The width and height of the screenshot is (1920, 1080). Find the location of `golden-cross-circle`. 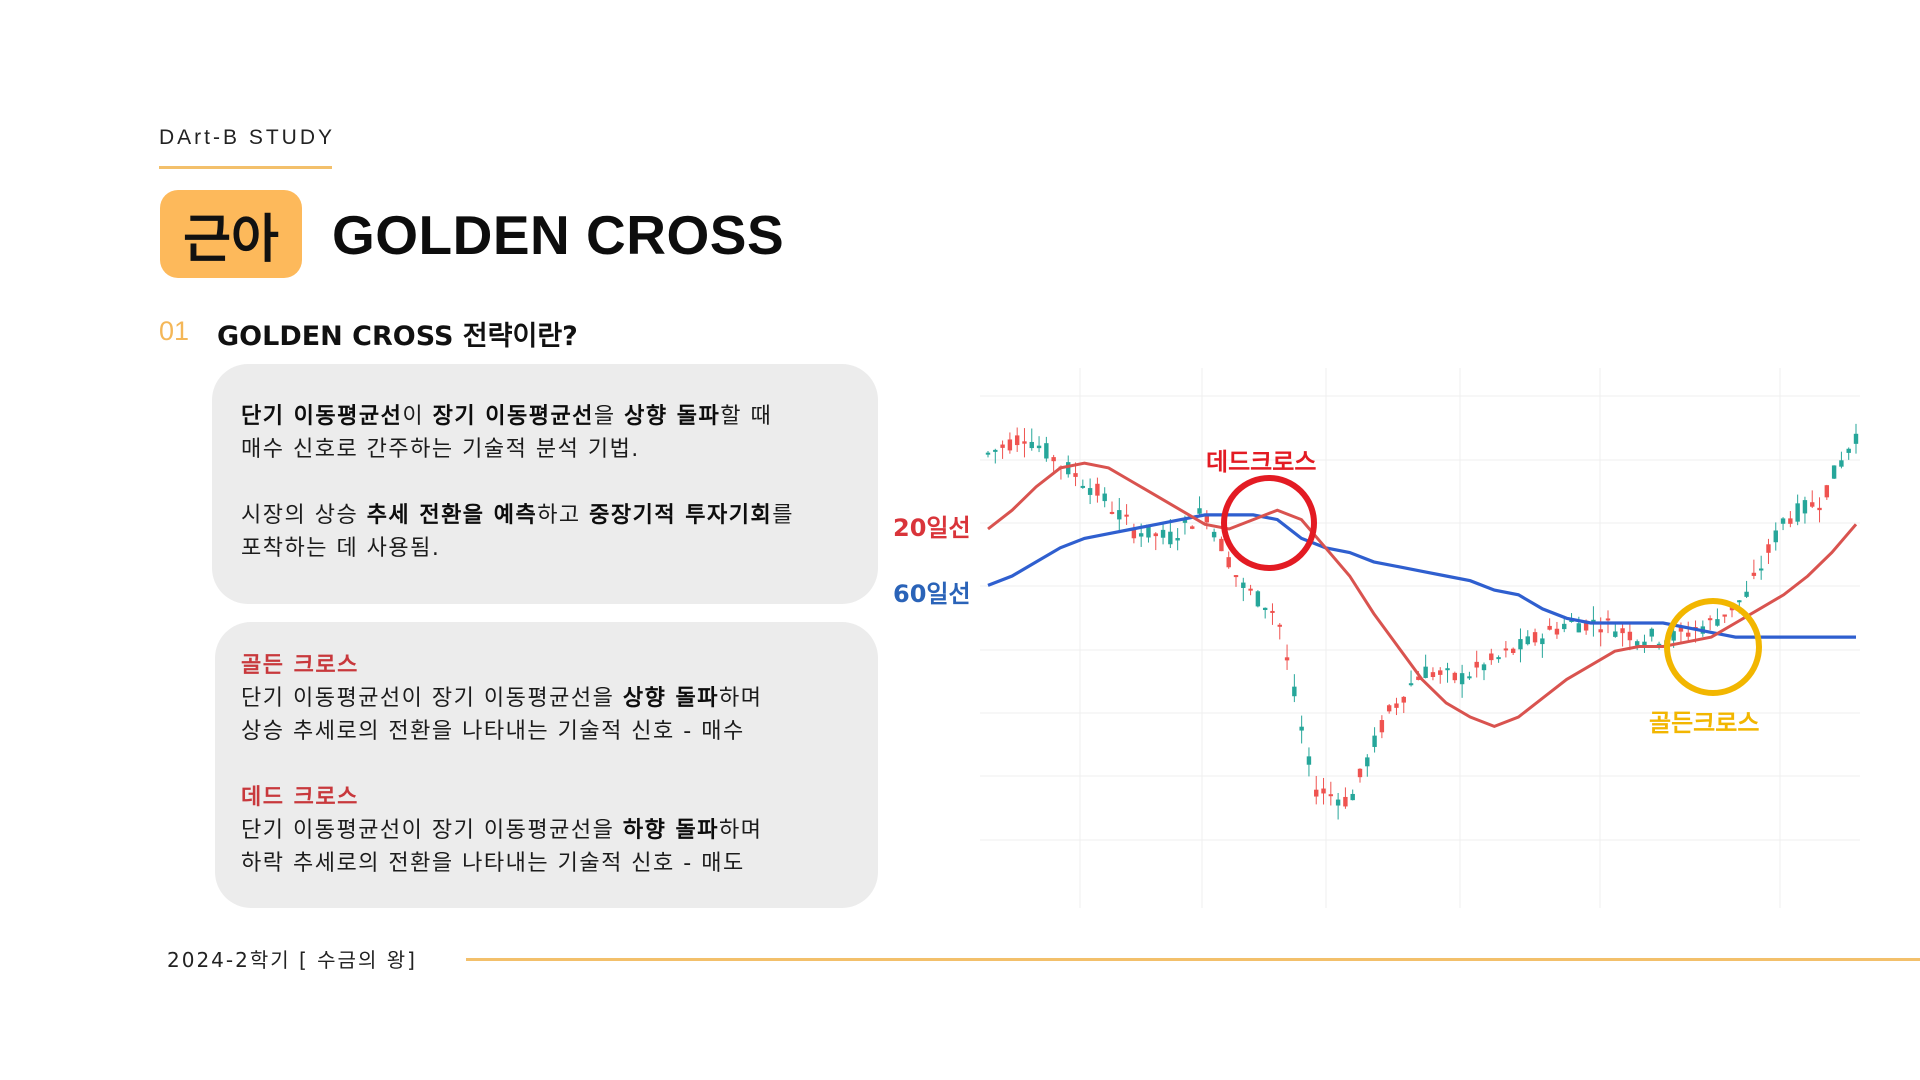

golden-cross-circle is located at coordinates (1713, 647).